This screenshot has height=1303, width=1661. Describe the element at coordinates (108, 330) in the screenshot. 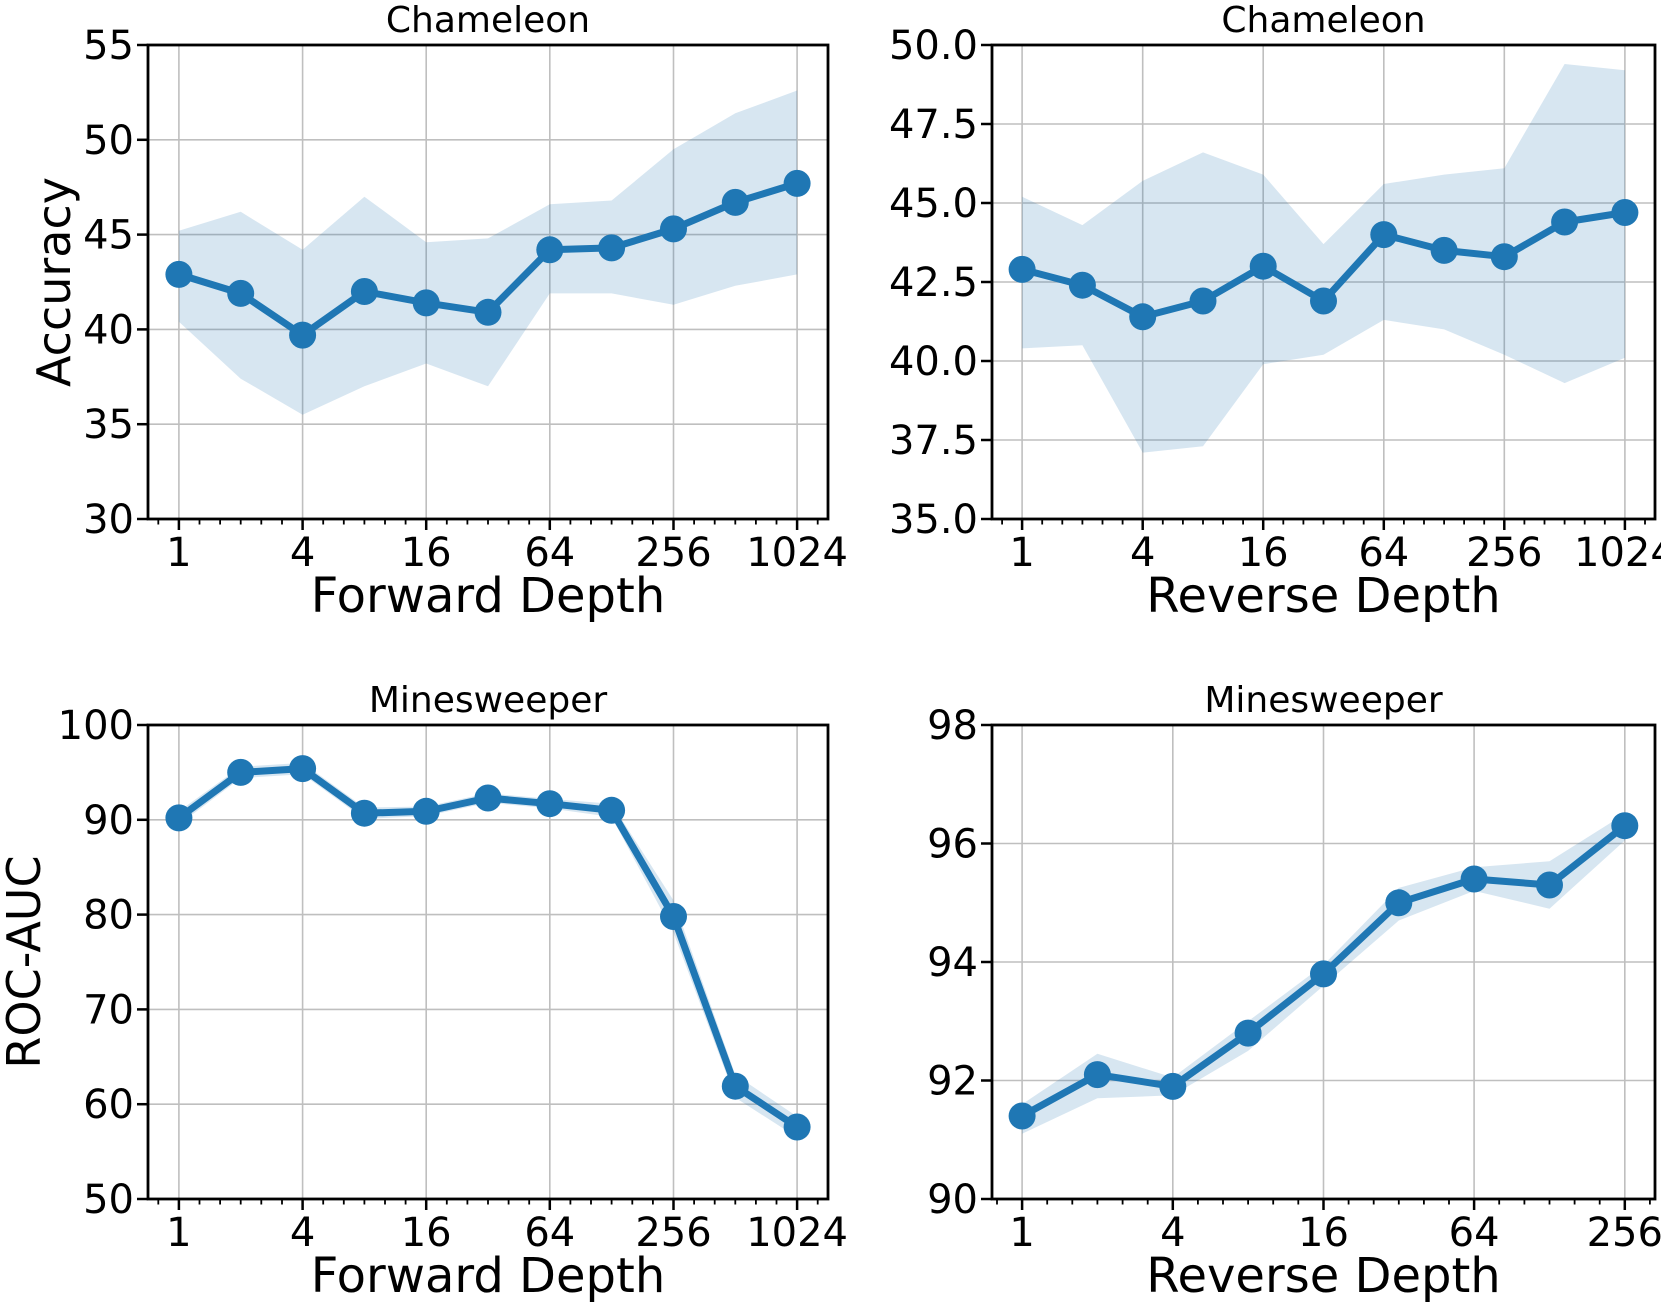

I see `y-tick-label: 40` at that location.